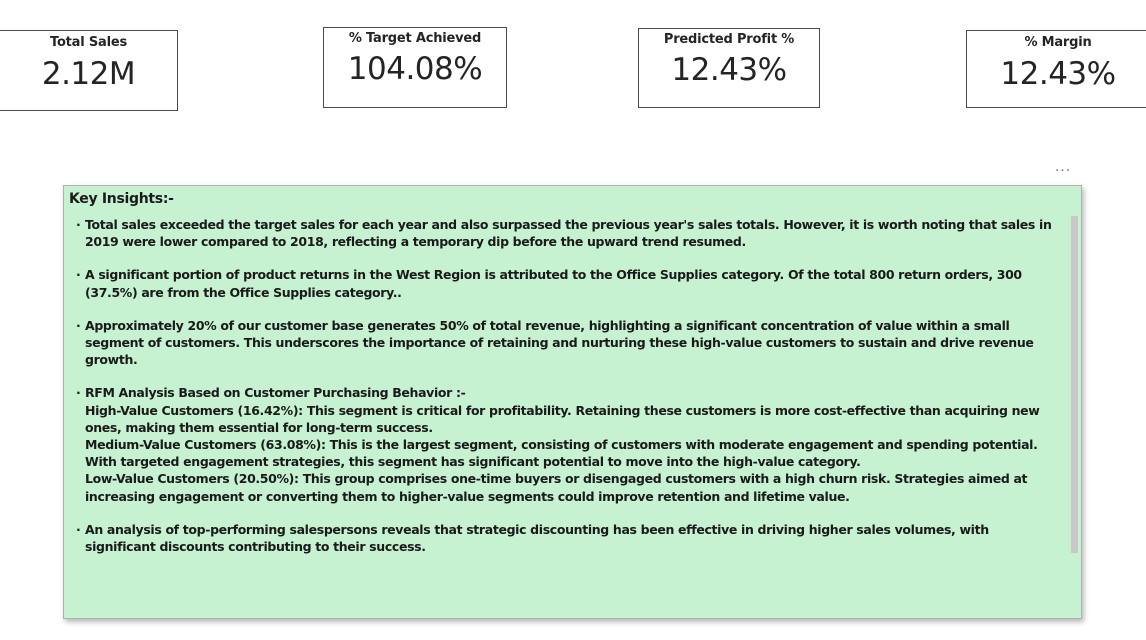  I want to click on kpi-card-total-sales: Total Sales 2.12M, so click(89, 70).